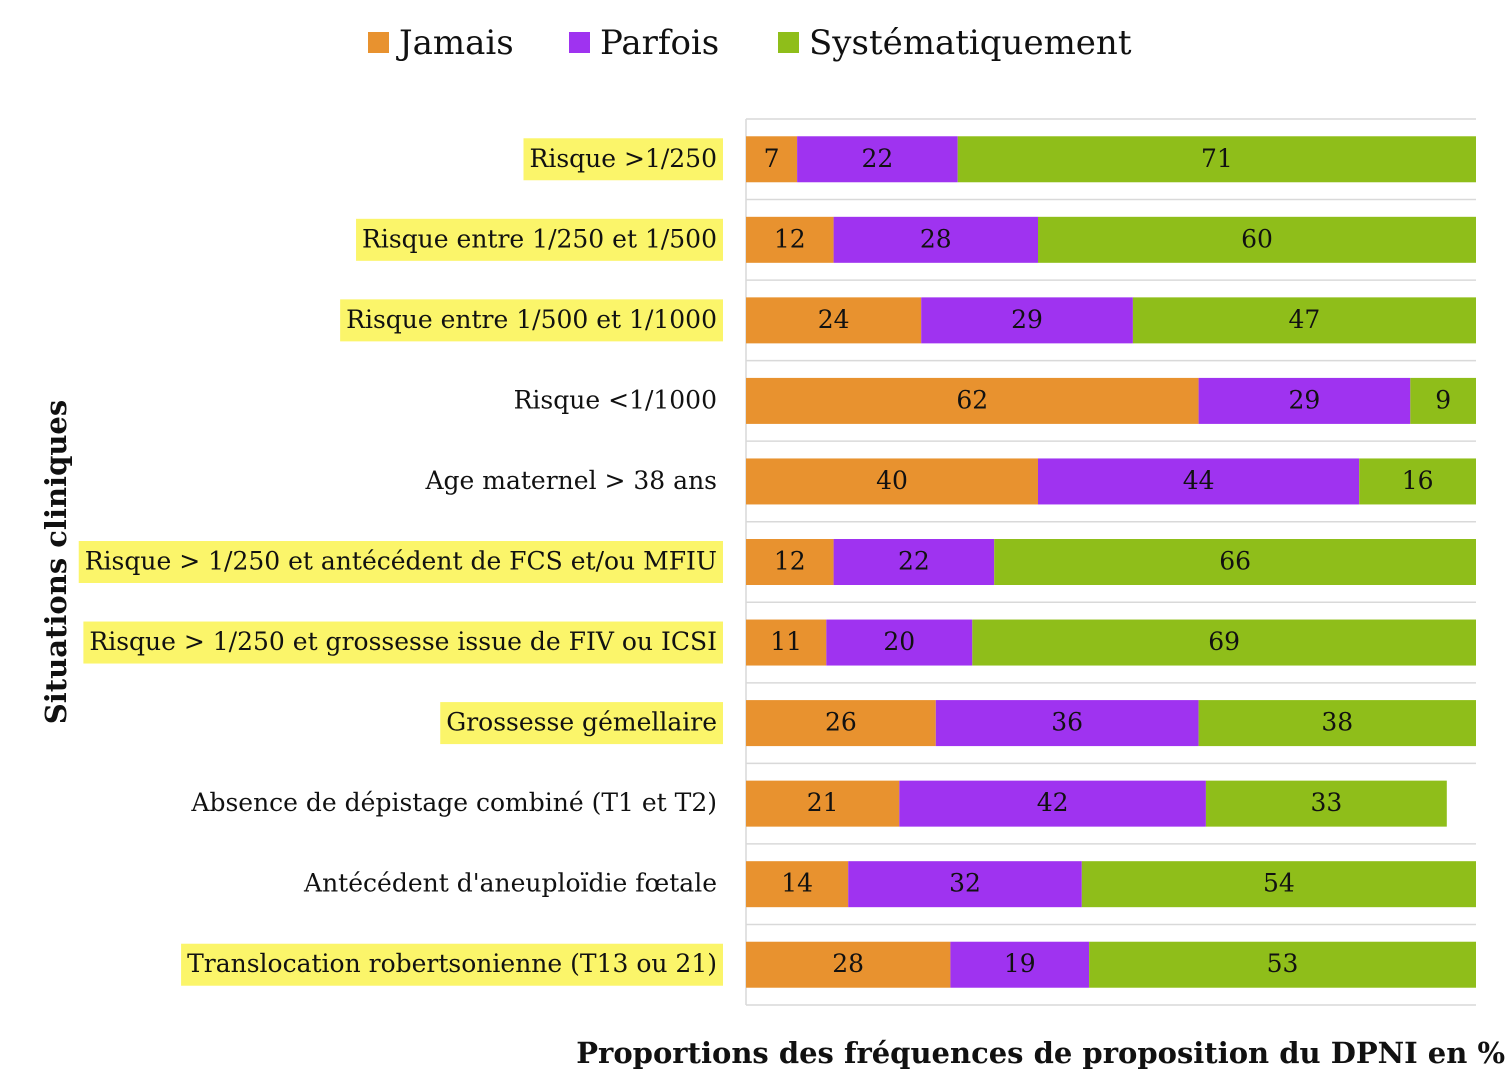 This screenshot has width=1510, height=1082. Describe the element at coordinates (970, 43) in the screenshot. I see `legend-label: Systématiquement` at that location.